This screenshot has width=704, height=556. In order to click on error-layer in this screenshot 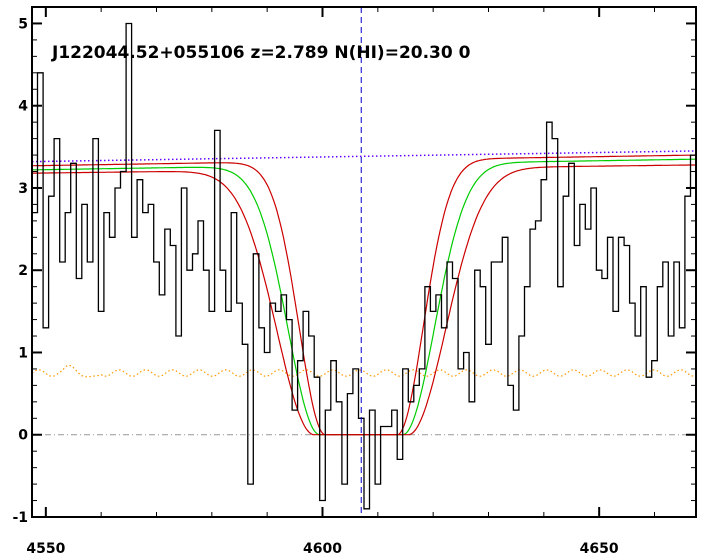, I will do `click(364, 371)`.